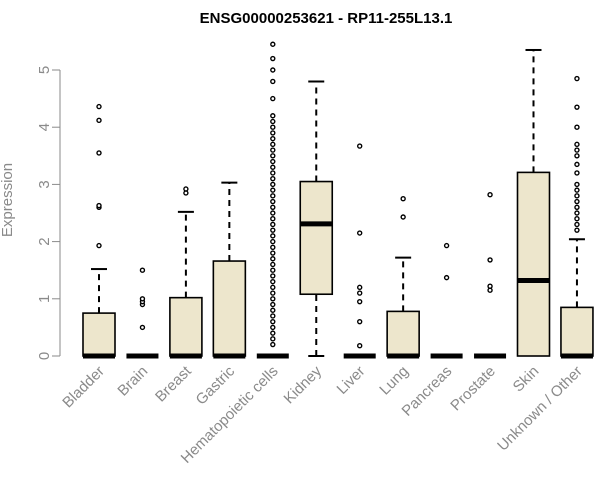  I want to click on y-tick-label: 1, so click(44, 299).